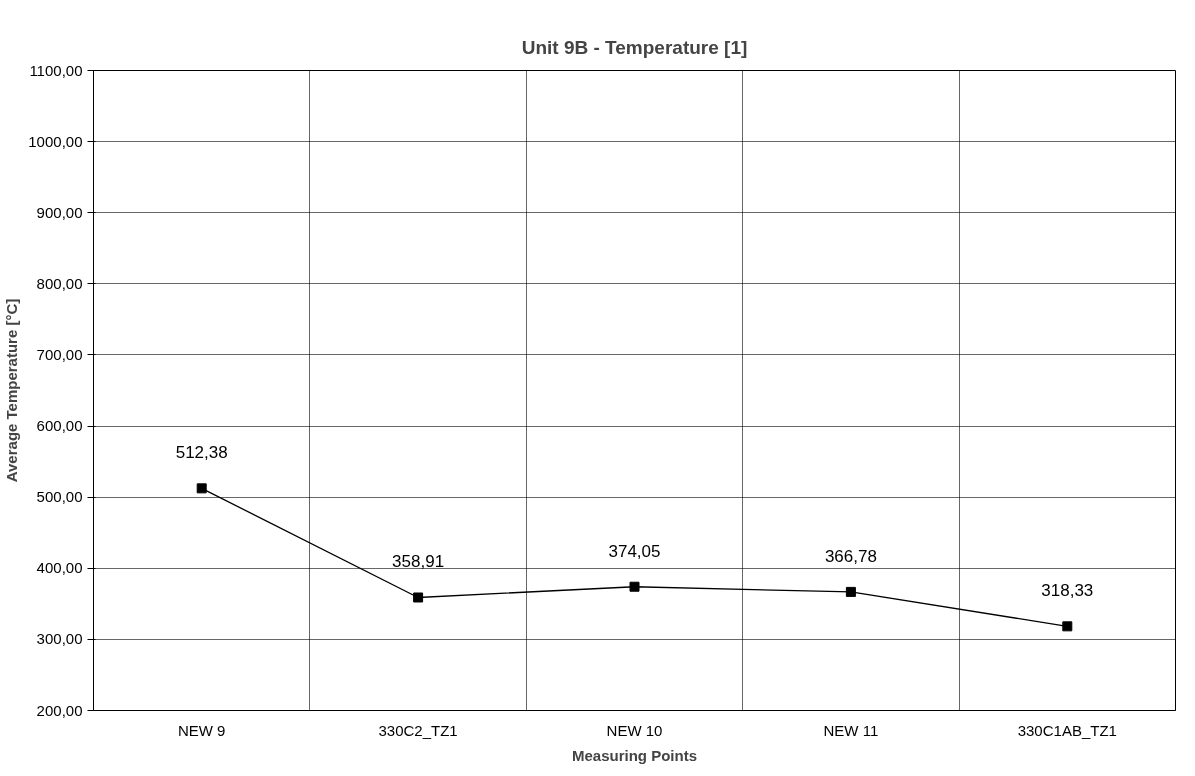 This screenshot has width=1195, height=776. I want to click on y-tick-label: 800,00, so click(59, 283).